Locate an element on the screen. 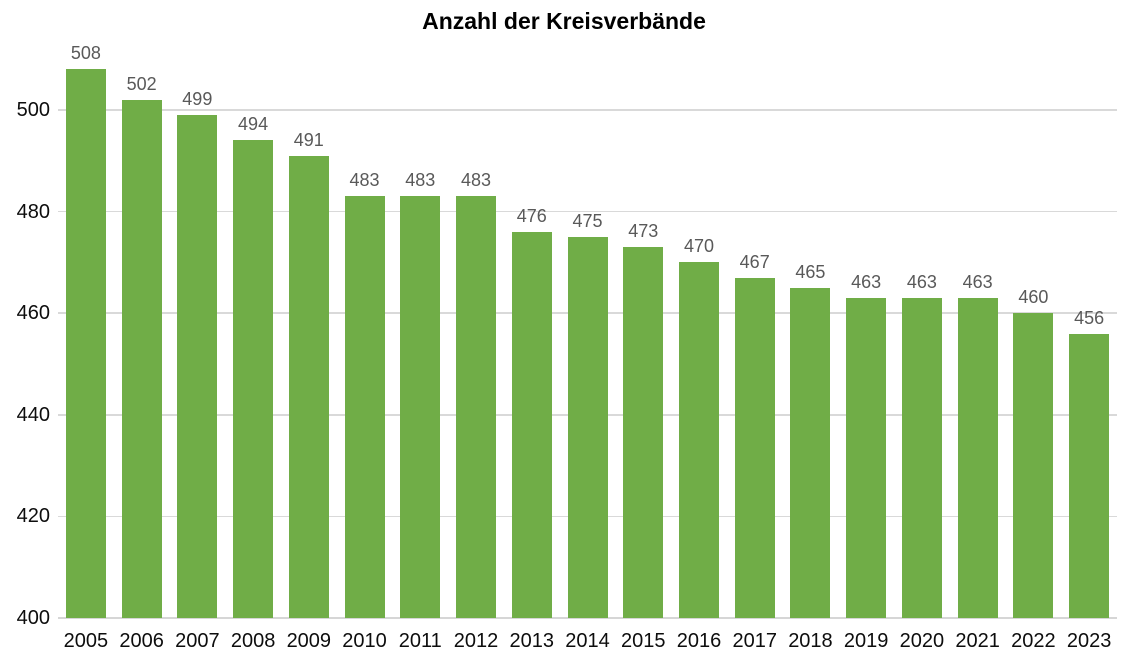 This screenshot has height=658, width=1128. x-tick-label-2017: 2017 is located at coordinates (754, 641).